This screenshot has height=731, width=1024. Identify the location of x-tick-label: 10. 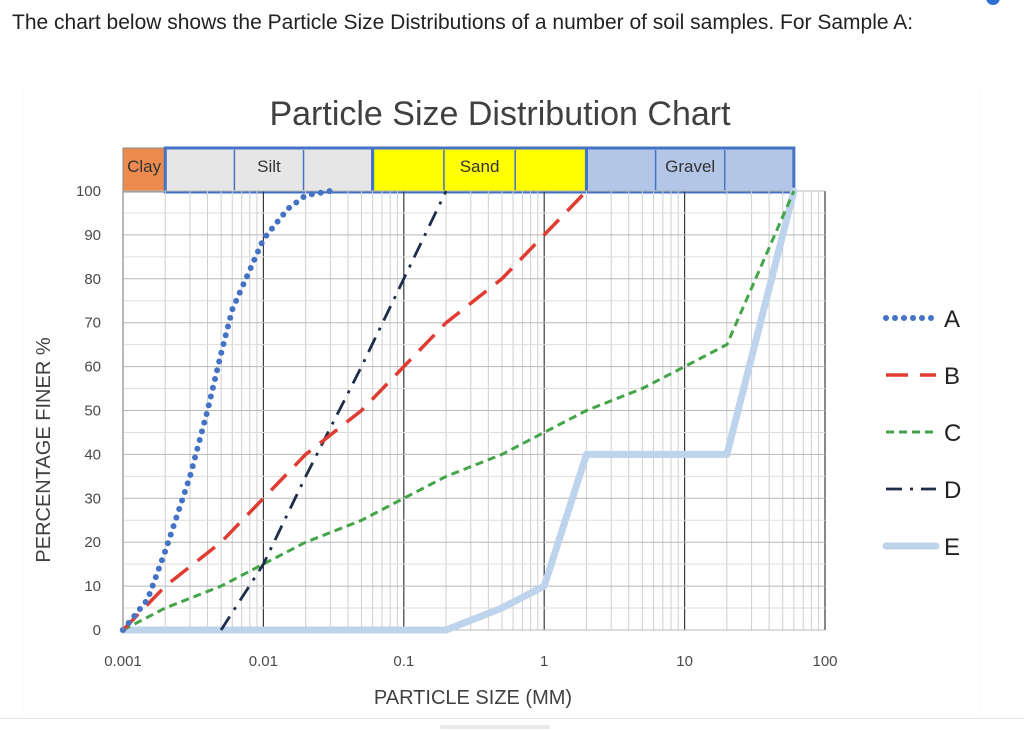
(684, 661).